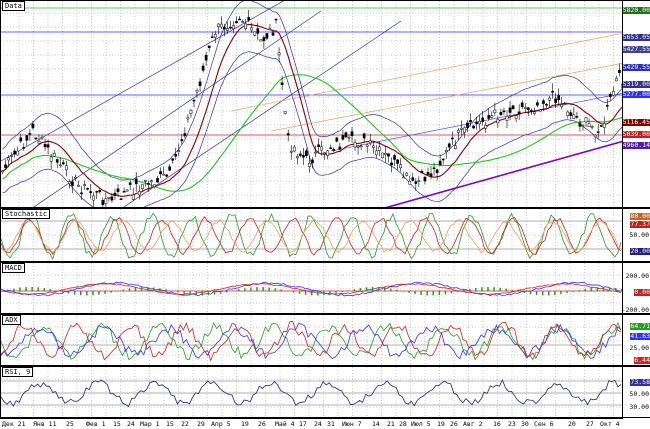  What do you see at coordinates (572, 424) in the screenshot?
I see `date-label: 20` at bounding box center [572, 424].